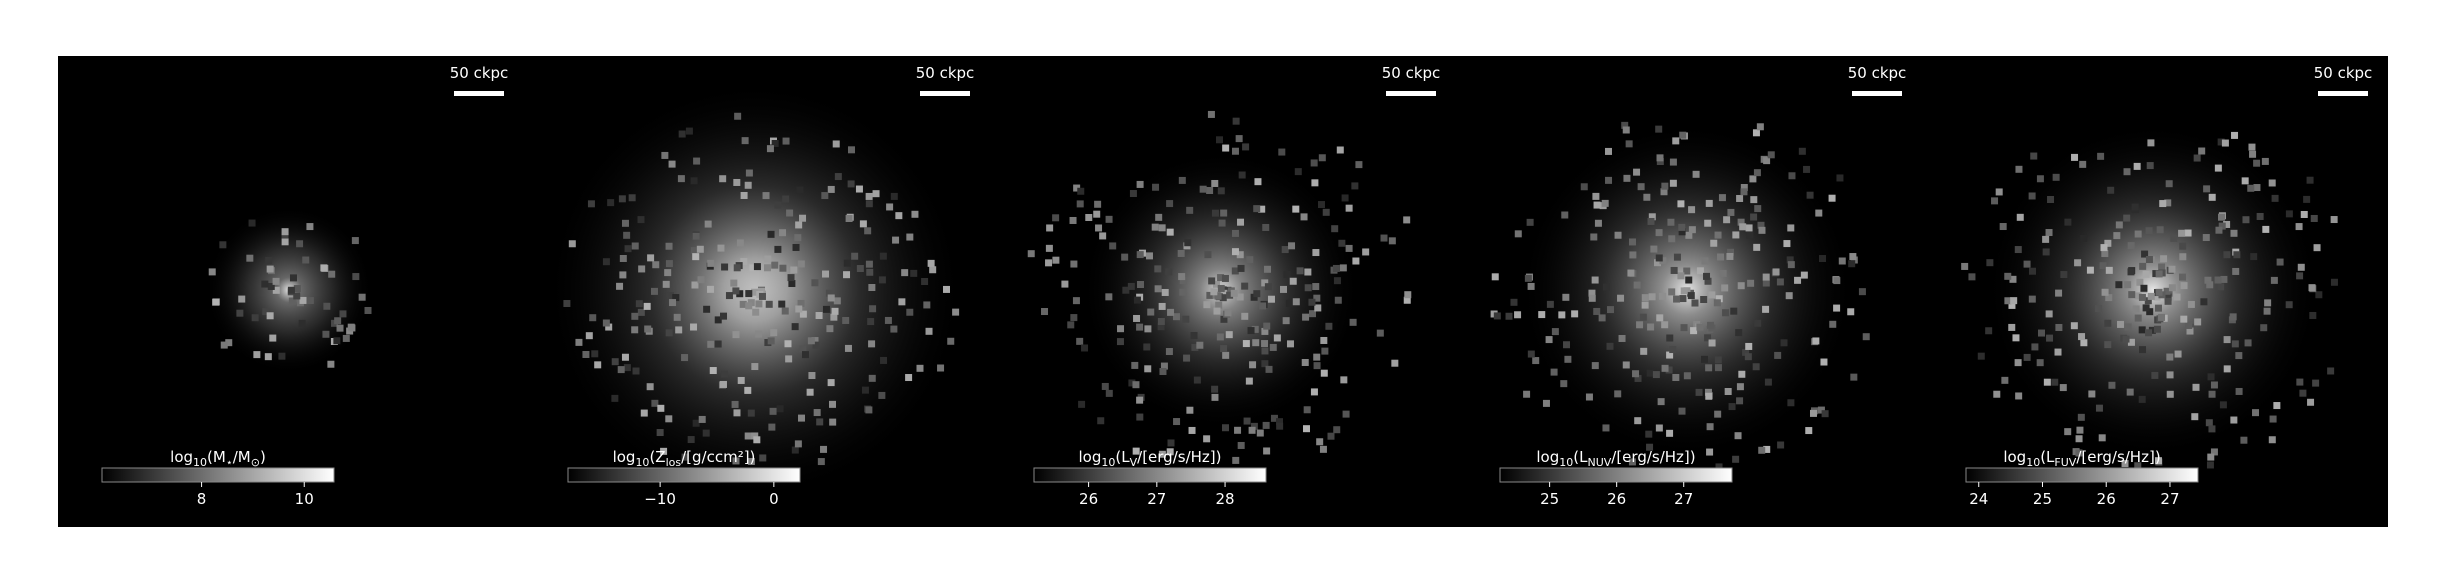  Describe the element at coordinates (1549, 499) in the screenshot. I see `tick-label: 25` at that location.